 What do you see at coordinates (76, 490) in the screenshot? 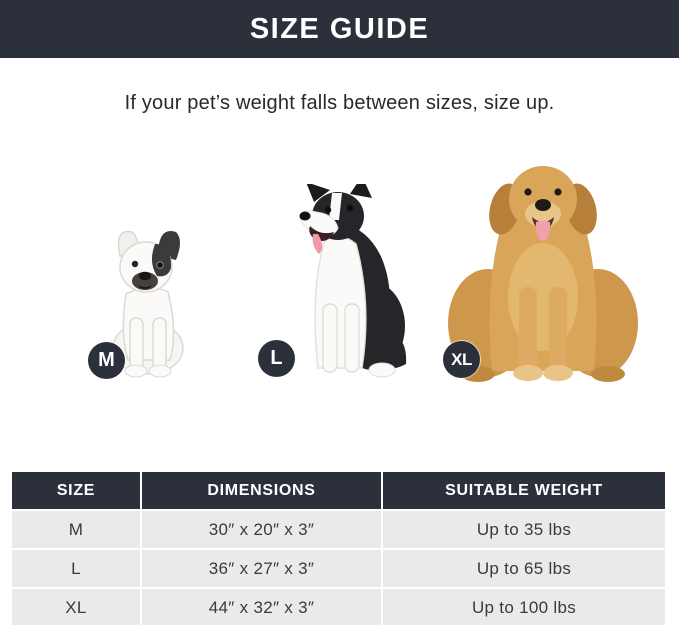
I see `table-header-size: SIZE` at bounding box center [76, 490].